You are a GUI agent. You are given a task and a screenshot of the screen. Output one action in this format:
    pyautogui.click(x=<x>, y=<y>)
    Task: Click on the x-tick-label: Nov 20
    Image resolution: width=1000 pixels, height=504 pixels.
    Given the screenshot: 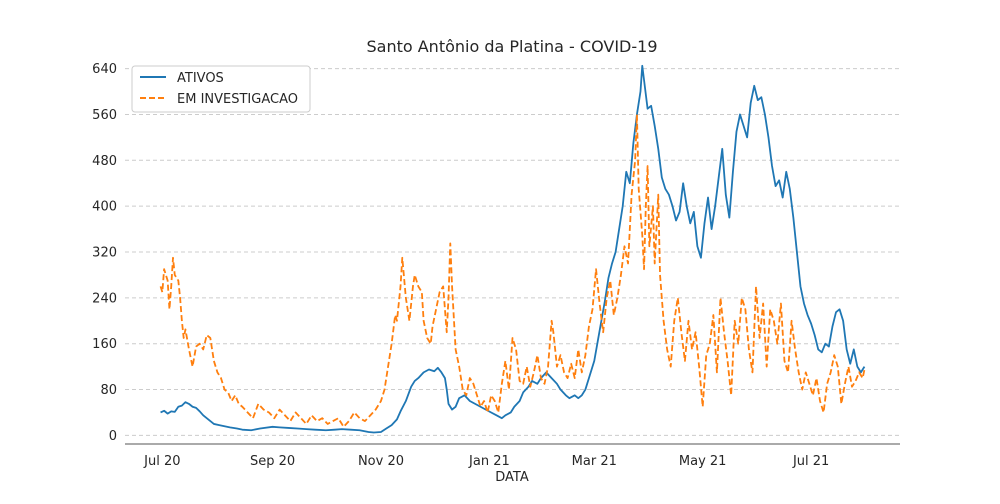 What is the action you would take?
    pyautogui.click(x=381, y=461)
    